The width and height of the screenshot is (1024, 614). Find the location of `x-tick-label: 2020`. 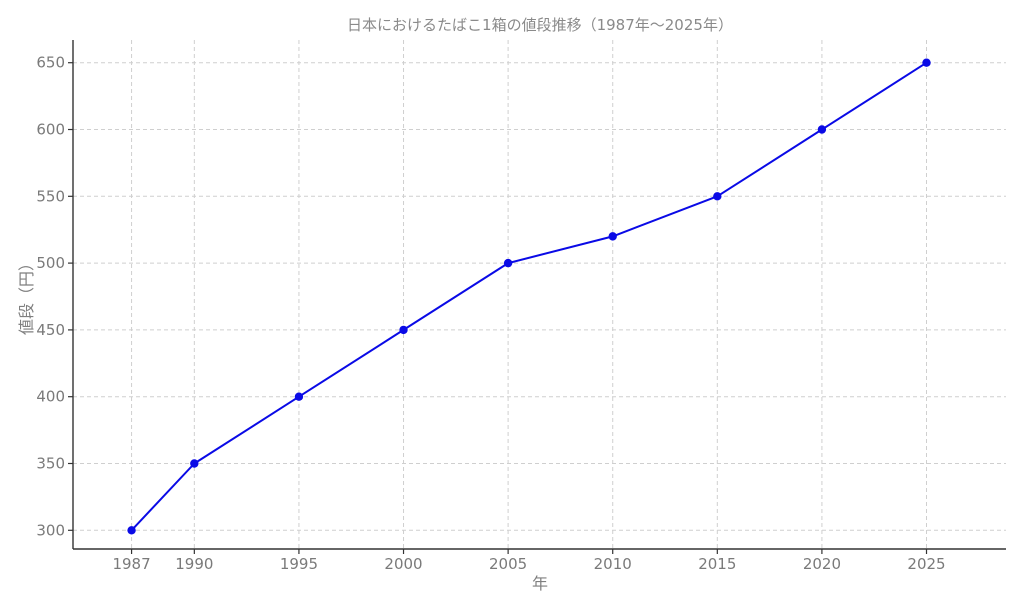

x-tick-label: 2020 is located at coordinates (822, 564).